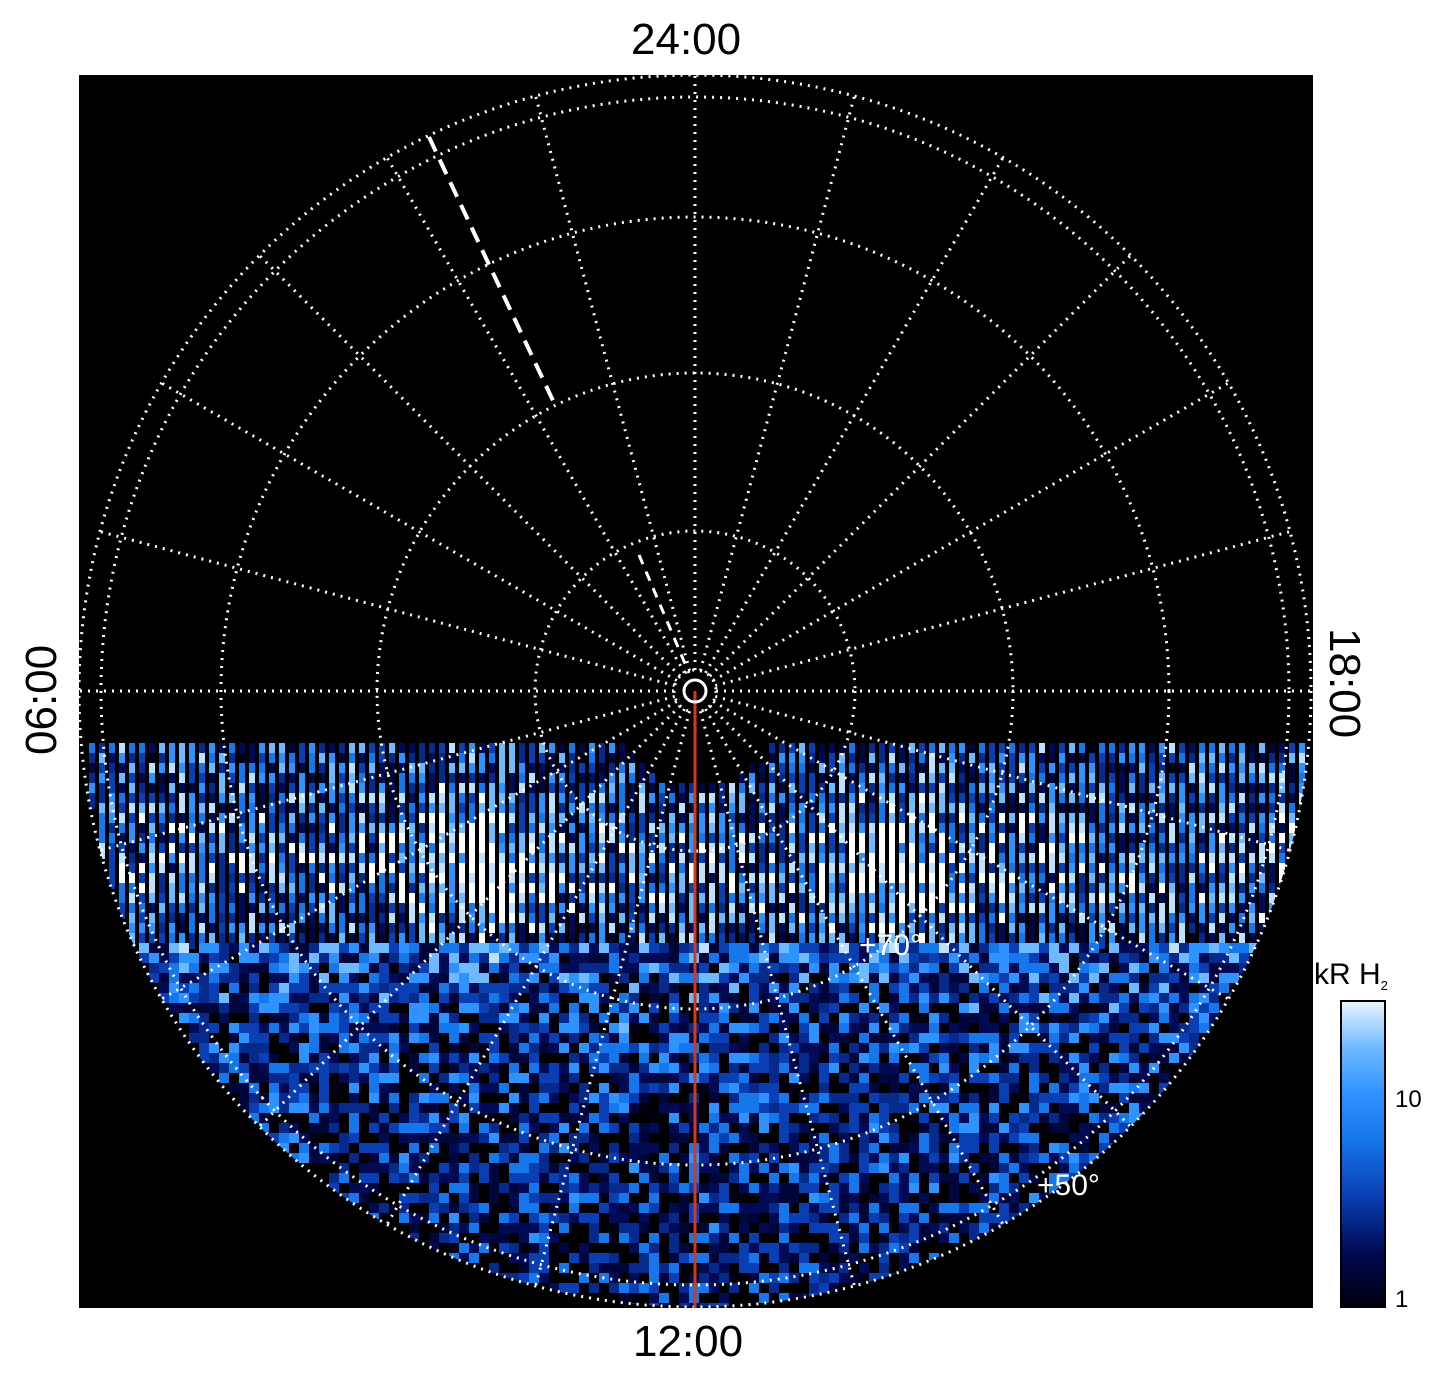 This screenshot has width=1447, height=1384. I want to click on latitude-label-50: +50°, so click(1068, 1185).